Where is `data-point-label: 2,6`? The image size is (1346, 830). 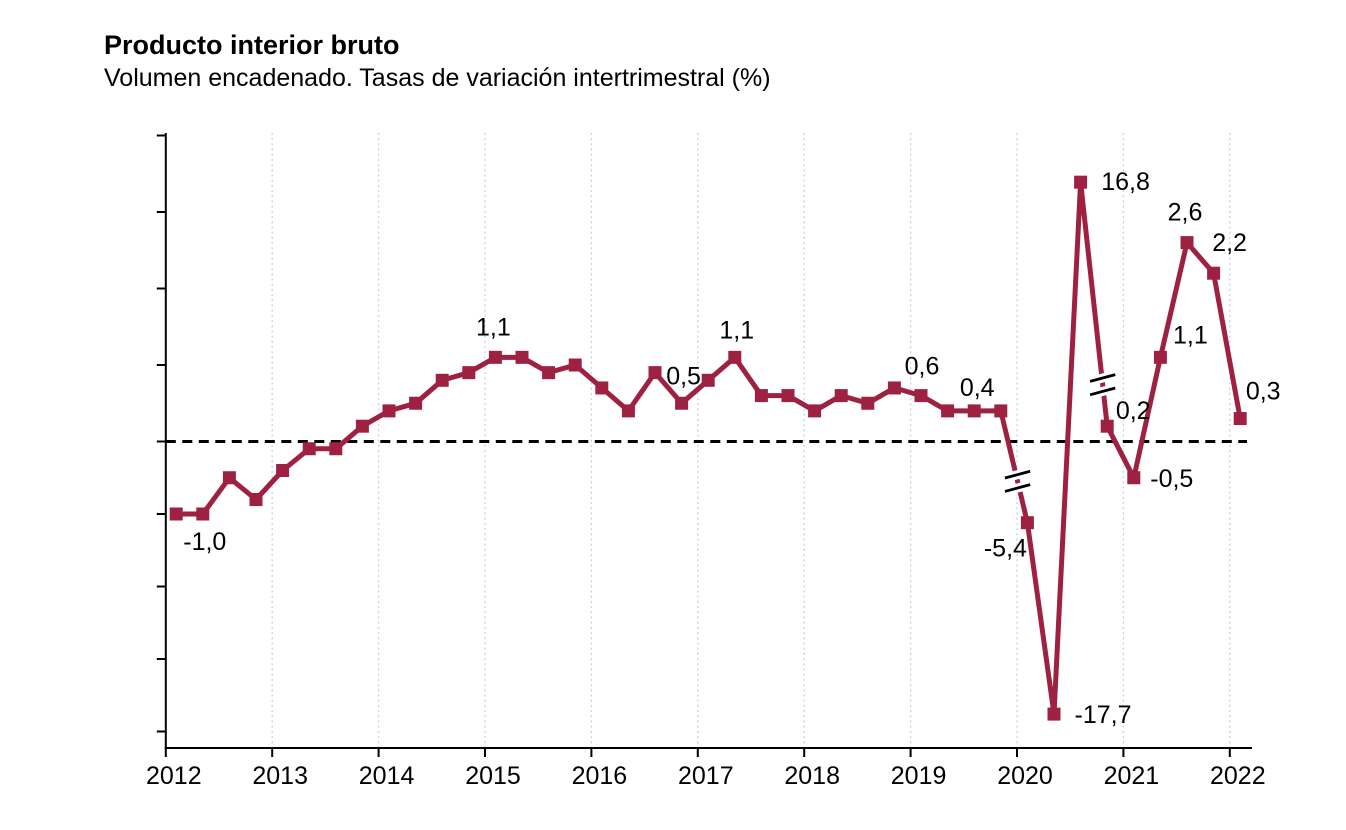
data-point-label: 2,6 is located at coordinates (1185, 213).